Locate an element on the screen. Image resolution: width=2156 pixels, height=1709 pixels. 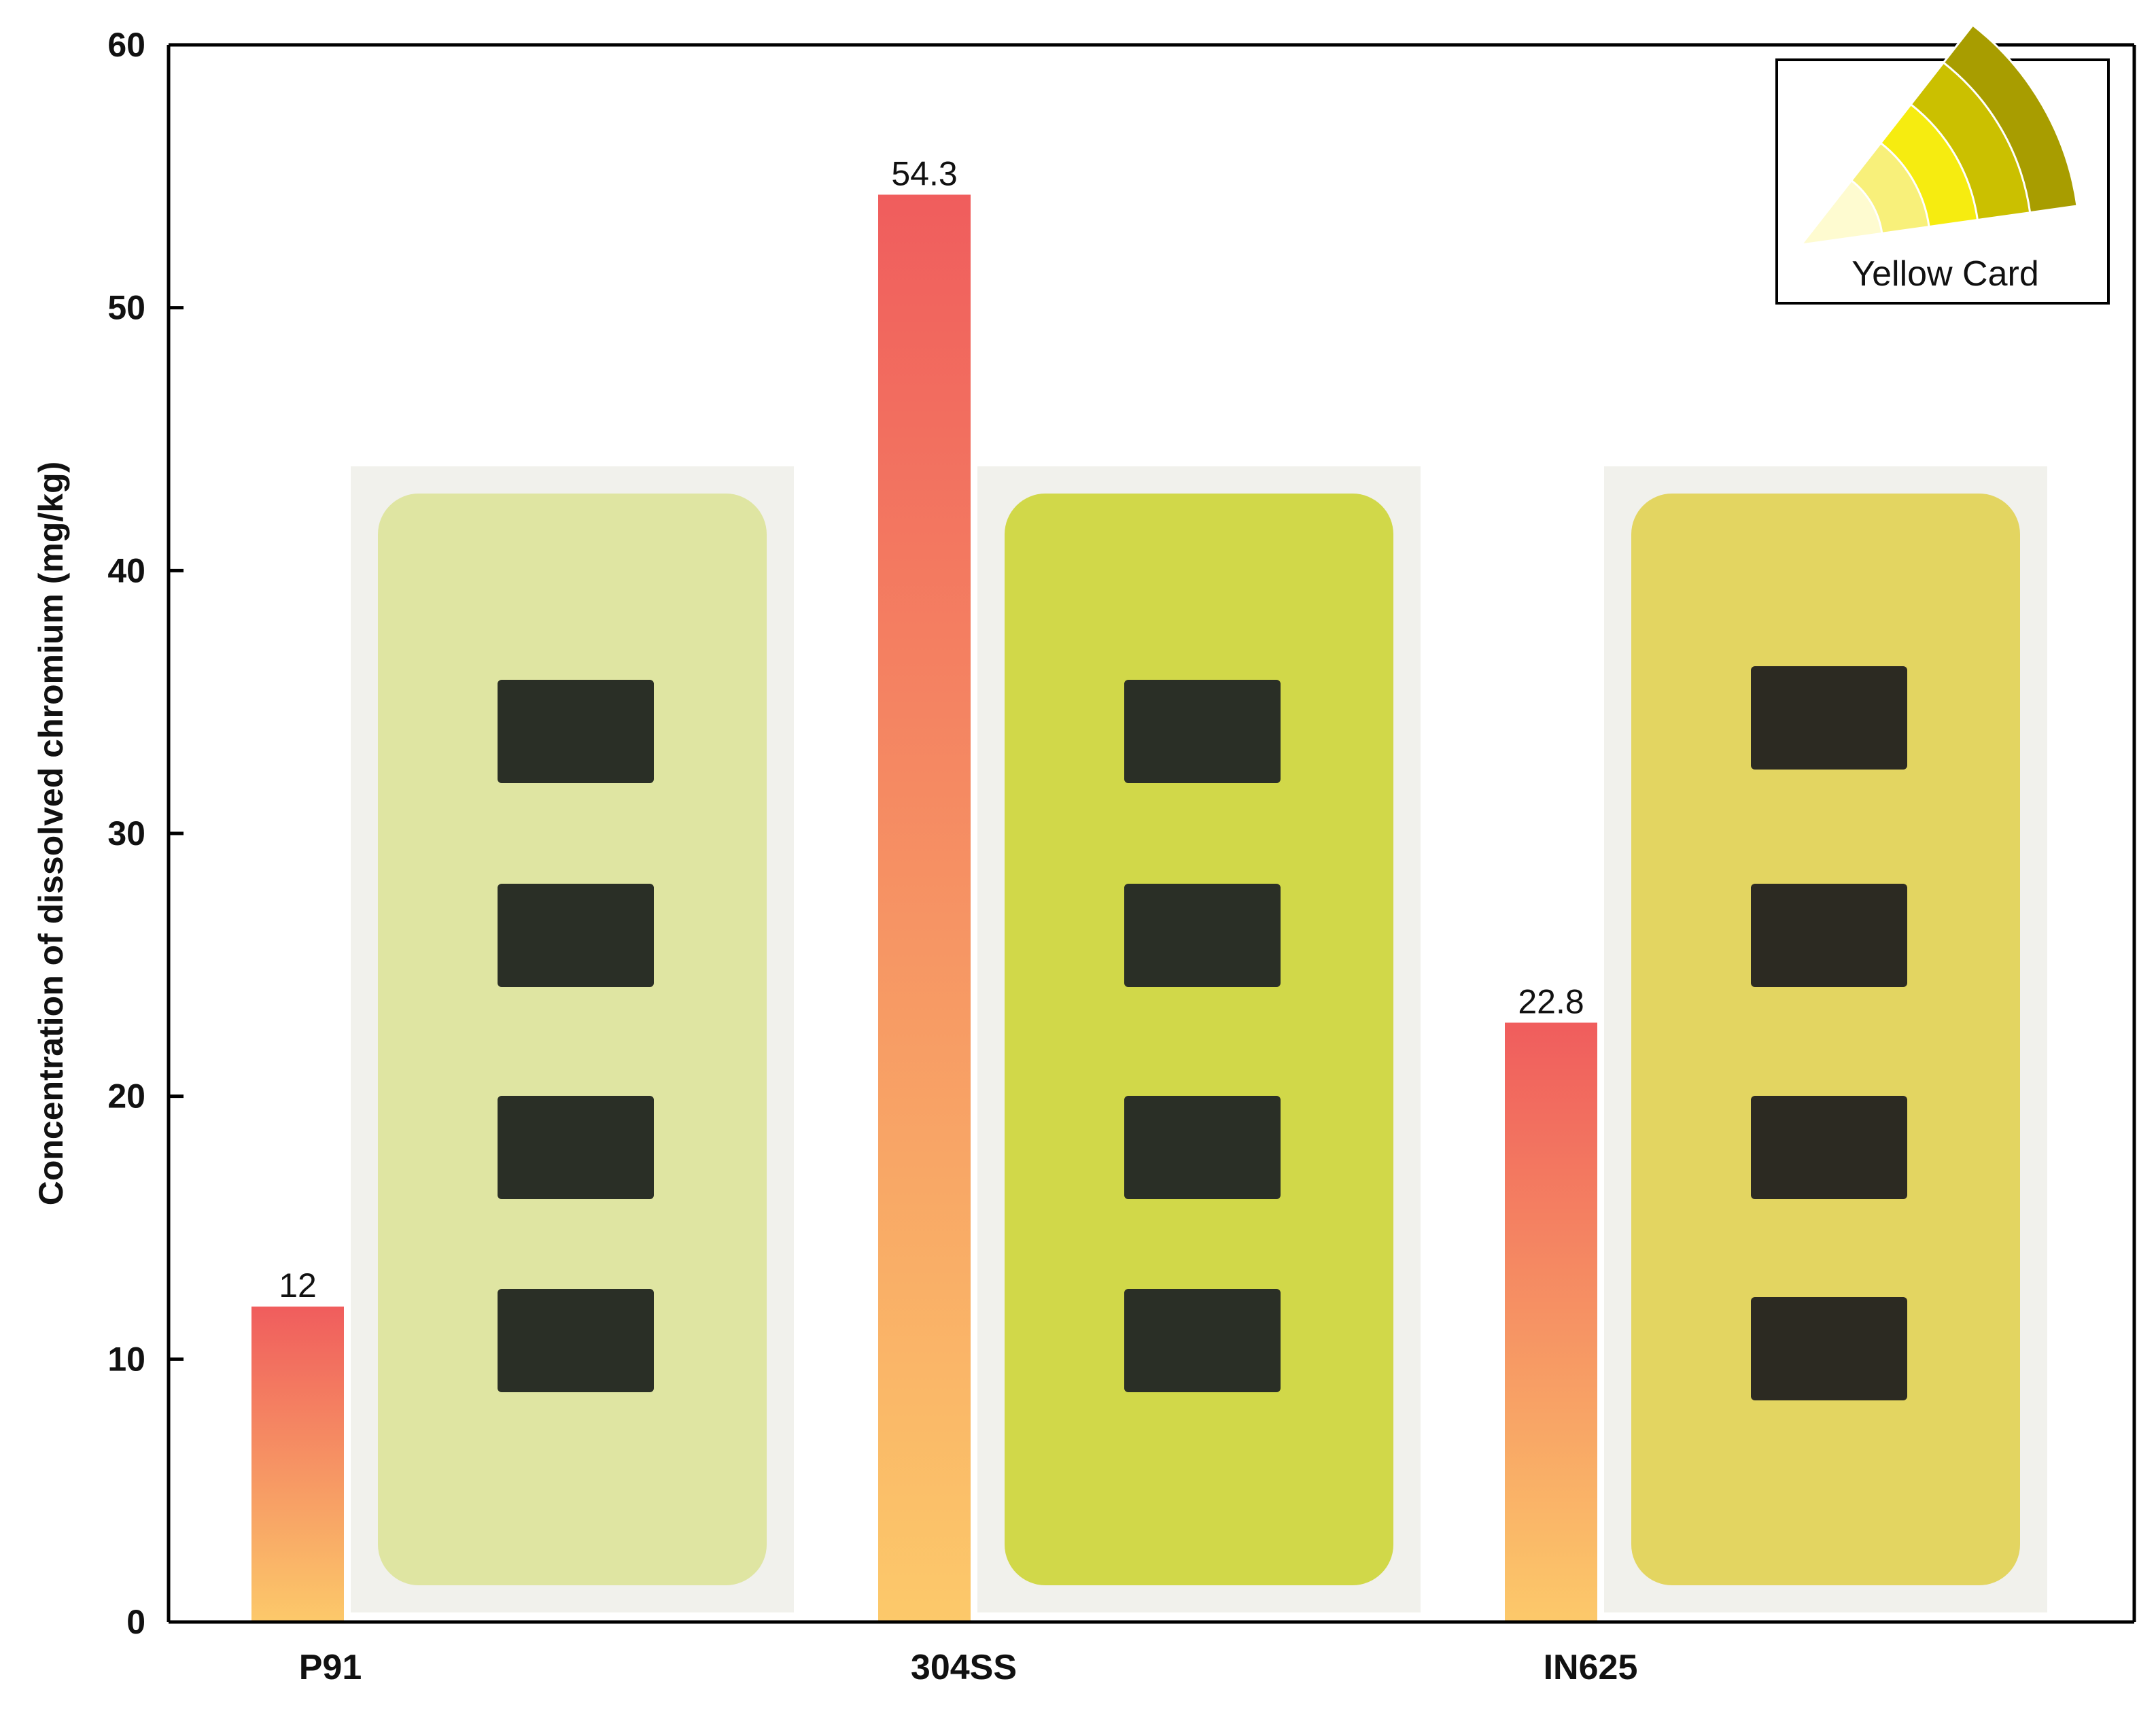
y-tick-label: 10 is located at coordinates (126, 1359).